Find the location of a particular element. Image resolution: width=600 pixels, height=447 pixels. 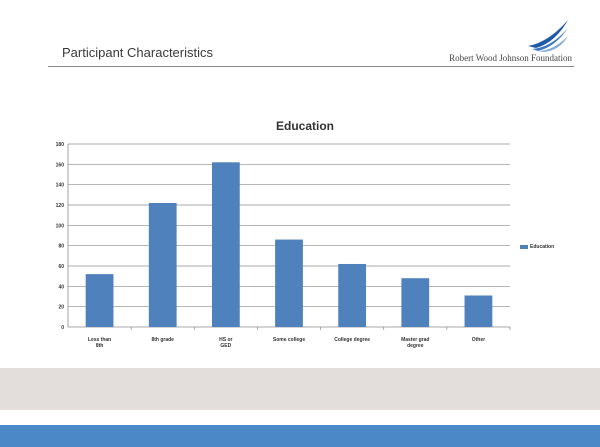

x-tick-label: Some college is located at coordinates (289, 340).